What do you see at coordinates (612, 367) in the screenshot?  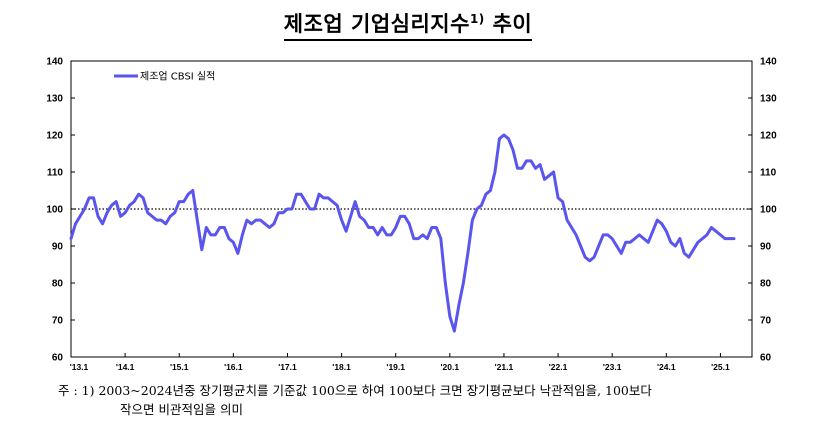 I see `x-tick-label: '23.1` at bounding box center [612, 367].